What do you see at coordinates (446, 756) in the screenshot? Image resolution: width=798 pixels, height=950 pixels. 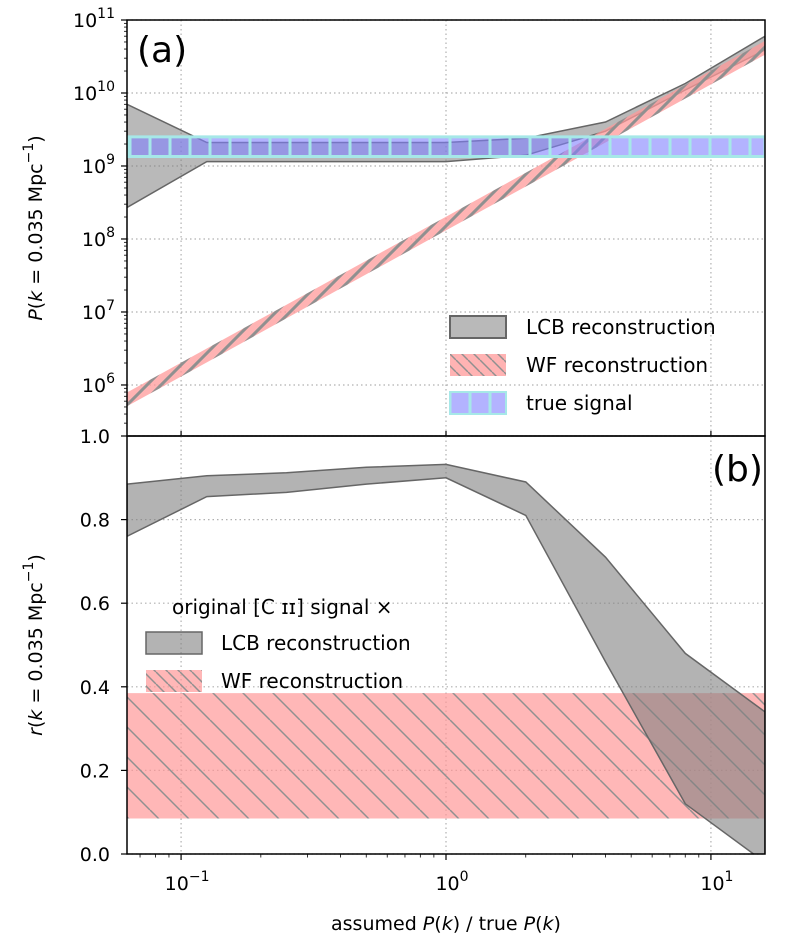 I see `wf-reconstruction-hatch-b` at bounding box center [446, 756].